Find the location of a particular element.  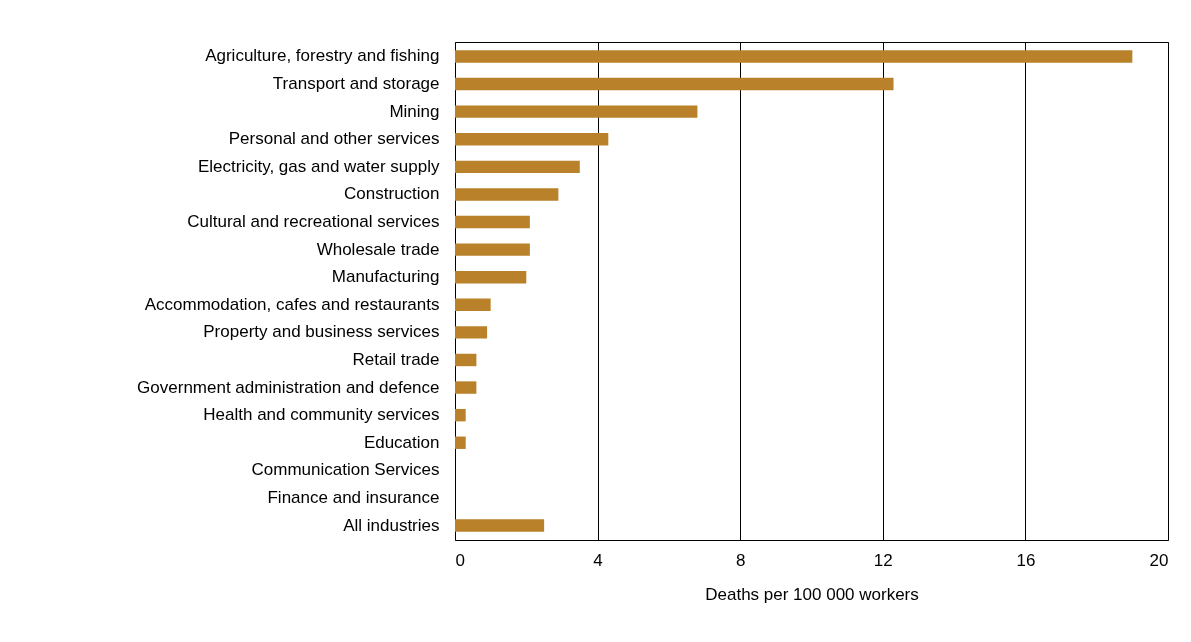

y-tick-label: Cultural and recreational services is located at coordinates (313, 222).